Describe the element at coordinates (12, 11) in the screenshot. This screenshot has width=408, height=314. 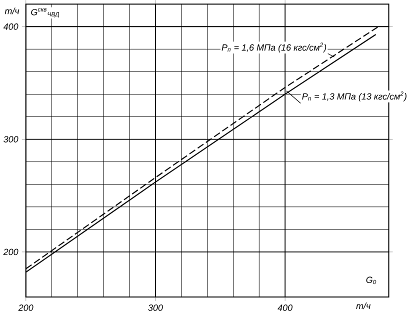
I see `y-axis-title: т/ч` at that location.